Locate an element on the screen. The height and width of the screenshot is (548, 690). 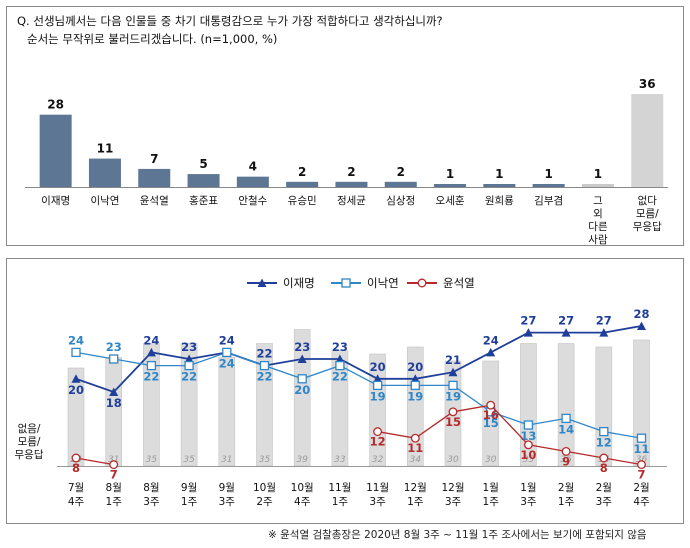
legend-marker is located at coordinates (422, 283).